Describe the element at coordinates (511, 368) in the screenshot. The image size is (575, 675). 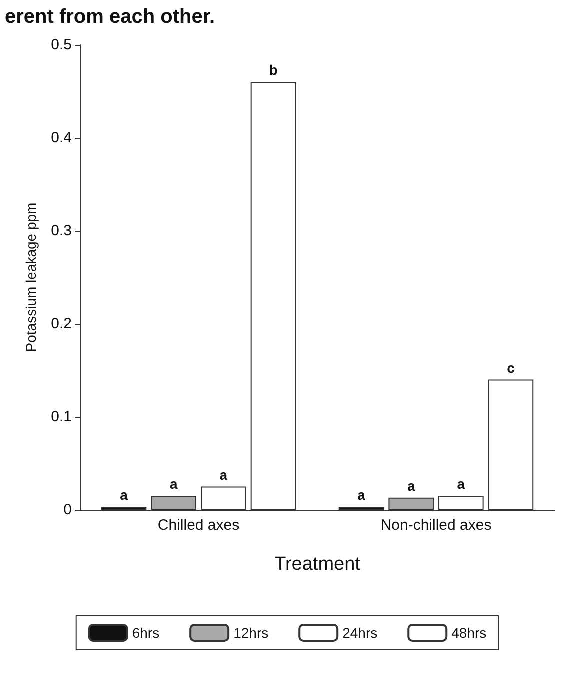
I see `data-label: c` at that location.